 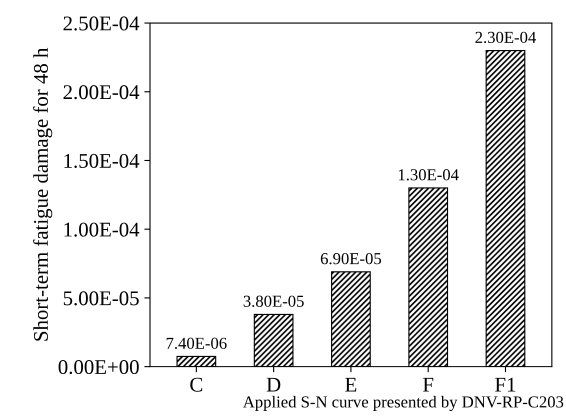 What do you see at coordinates (351, 258) in the screenshot?
I see `data-label: 6.90E-05` at bounding box center [351, 258].